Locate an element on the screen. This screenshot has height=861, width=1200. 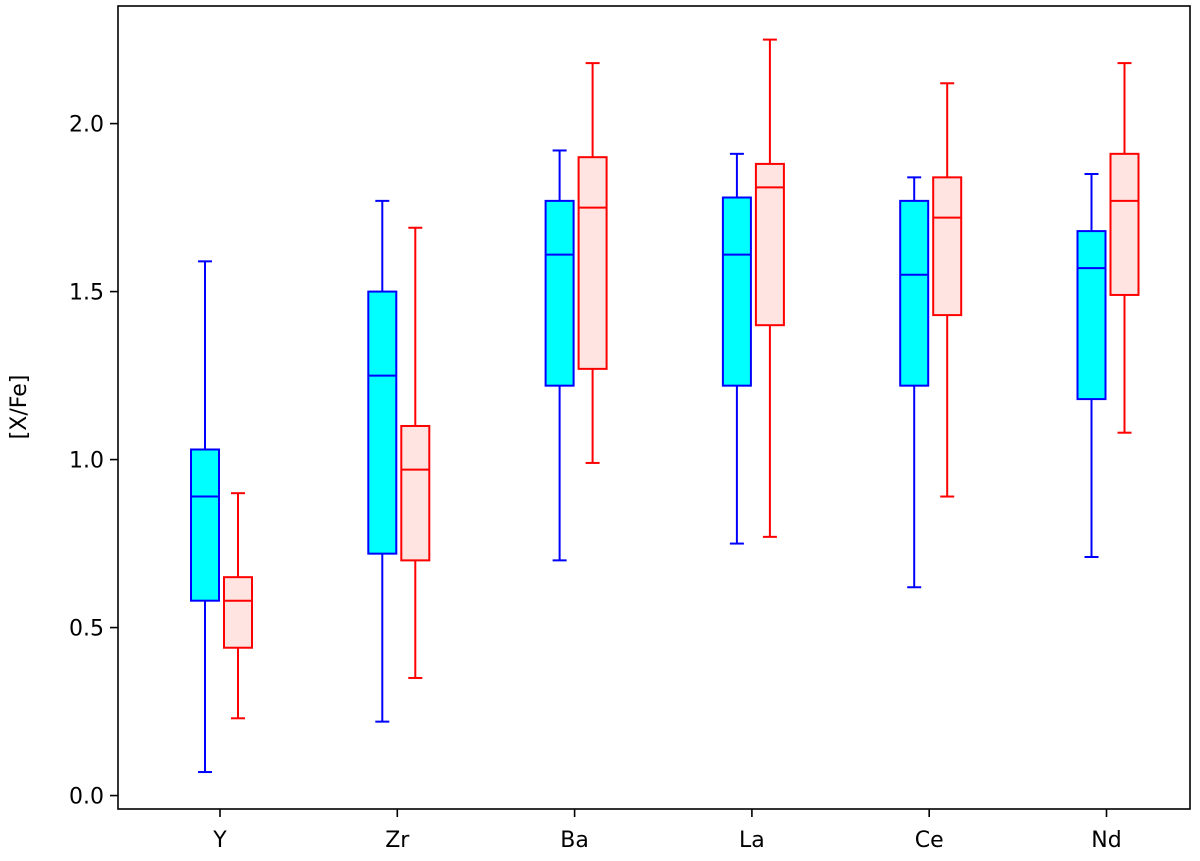
y-tick-label: 0.5 is located at coordinates (86, 629).